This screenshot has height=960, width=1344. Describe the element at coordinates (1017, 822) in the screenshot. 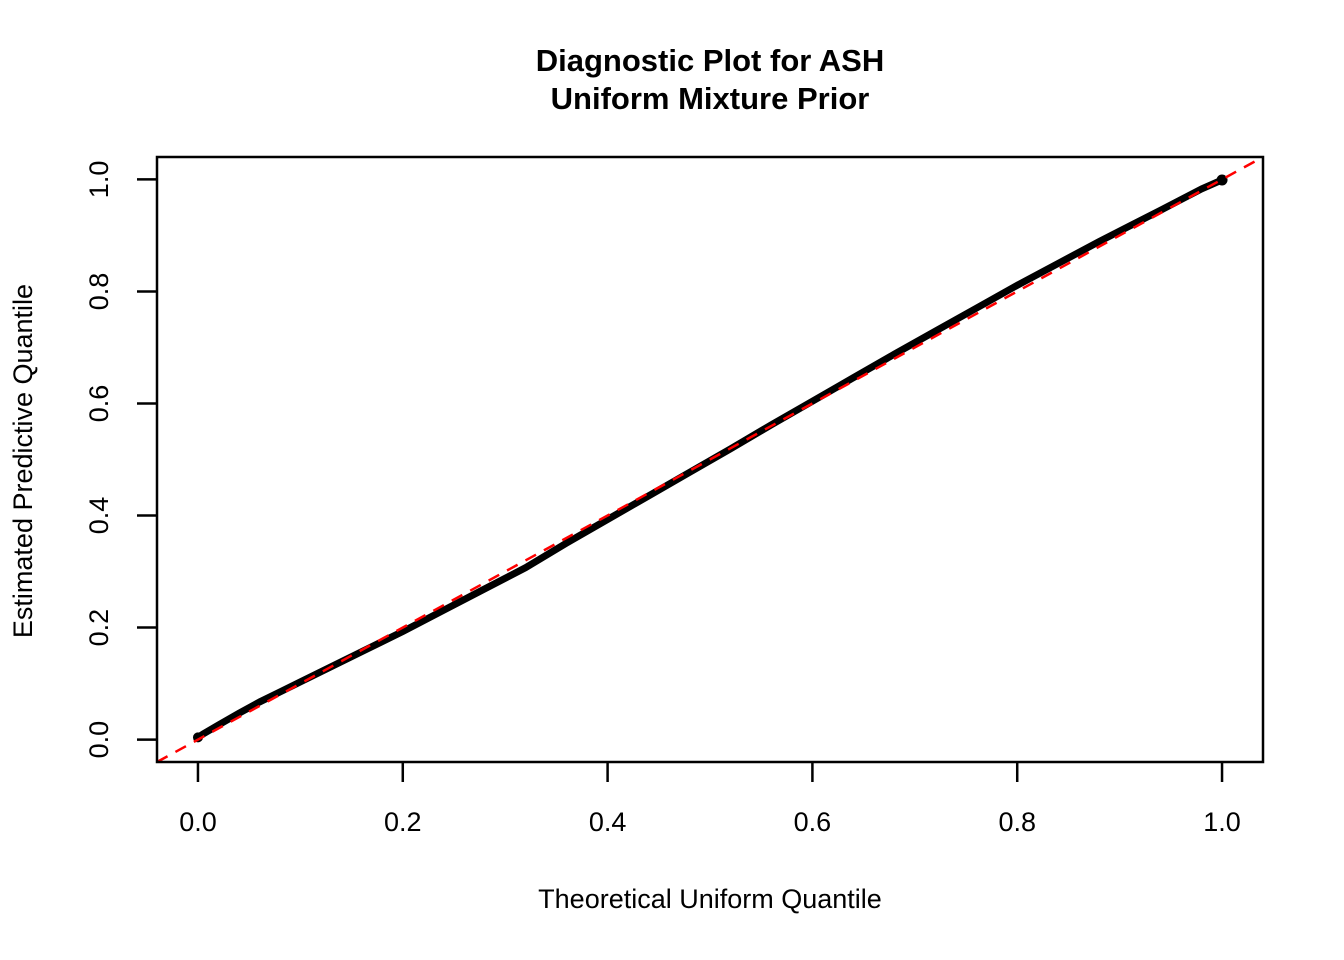

I see `x-axis-tick-label: 0.8` at that location.